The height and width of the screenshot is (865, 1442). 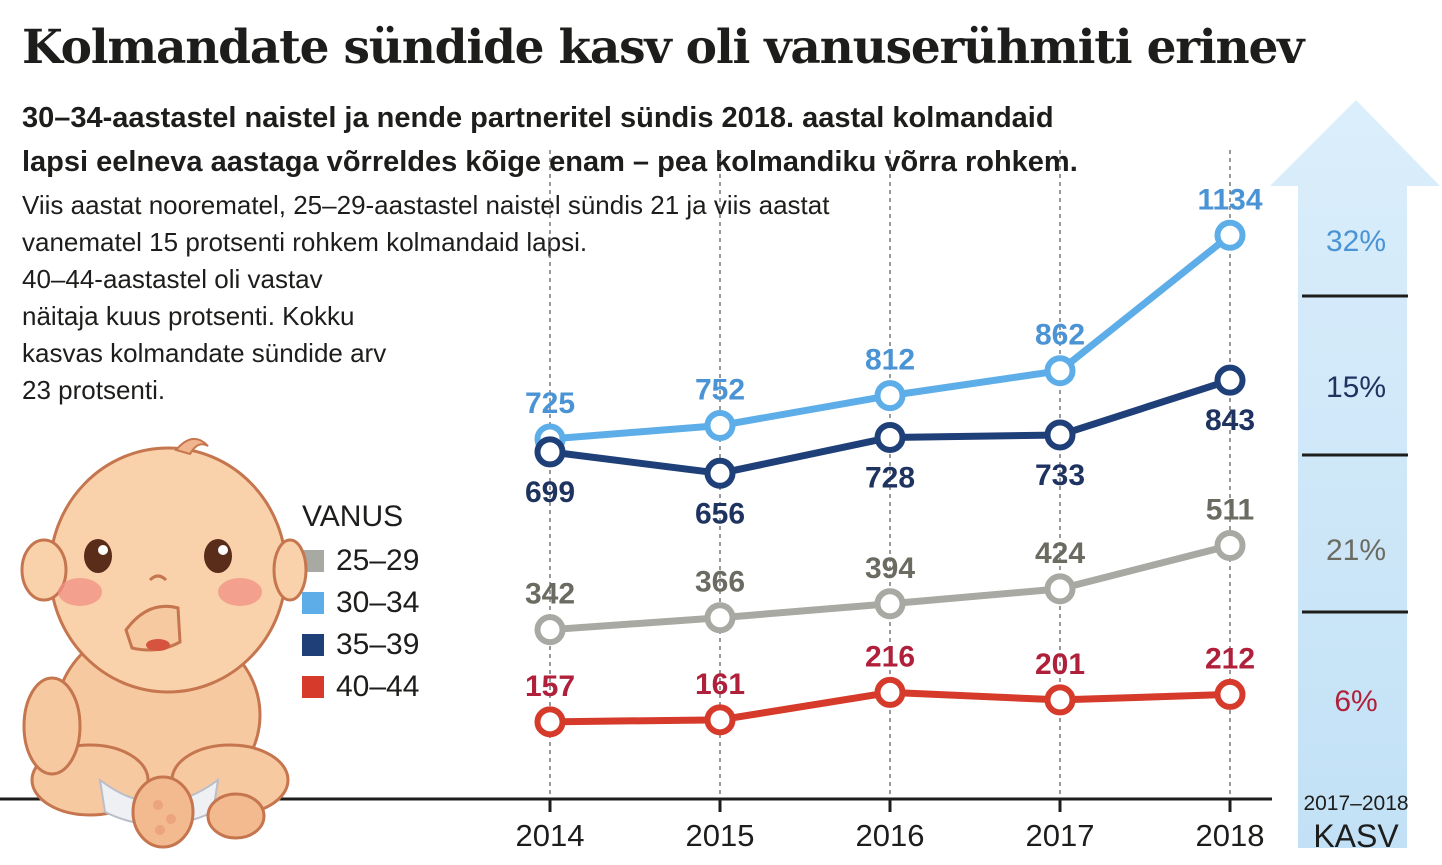 I want to click on legend-label-35-39: 35–39, so click(x=378, y=644).